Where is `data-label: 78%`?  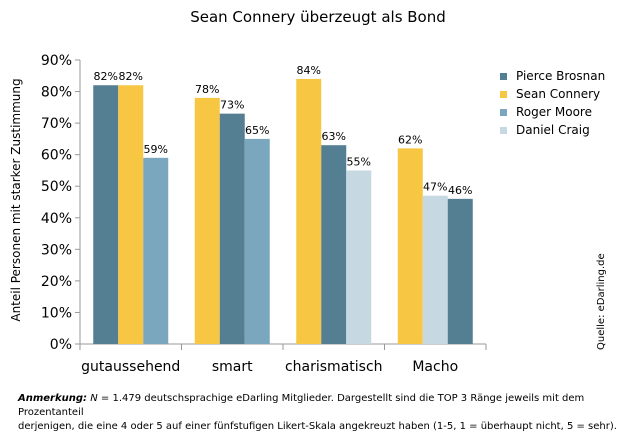 data-label: 78% is located at coordinates (207, 89).